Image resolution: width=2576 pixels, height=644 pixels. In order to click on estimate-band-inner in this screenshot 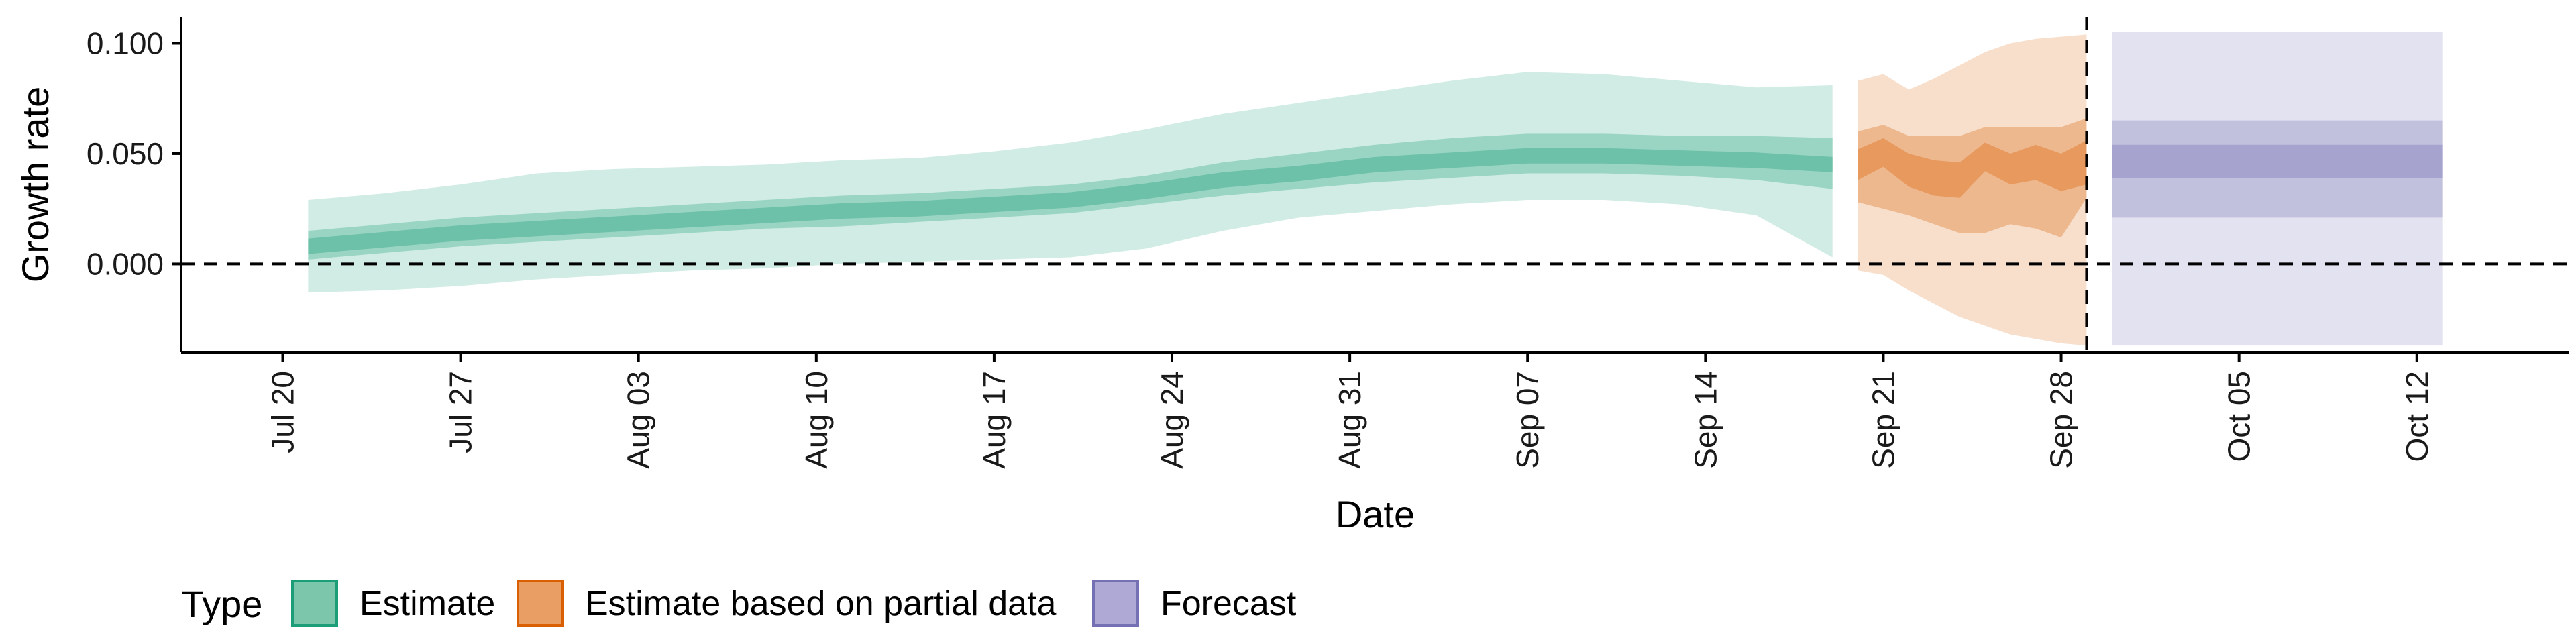, I will do `click(1070, 196)`.